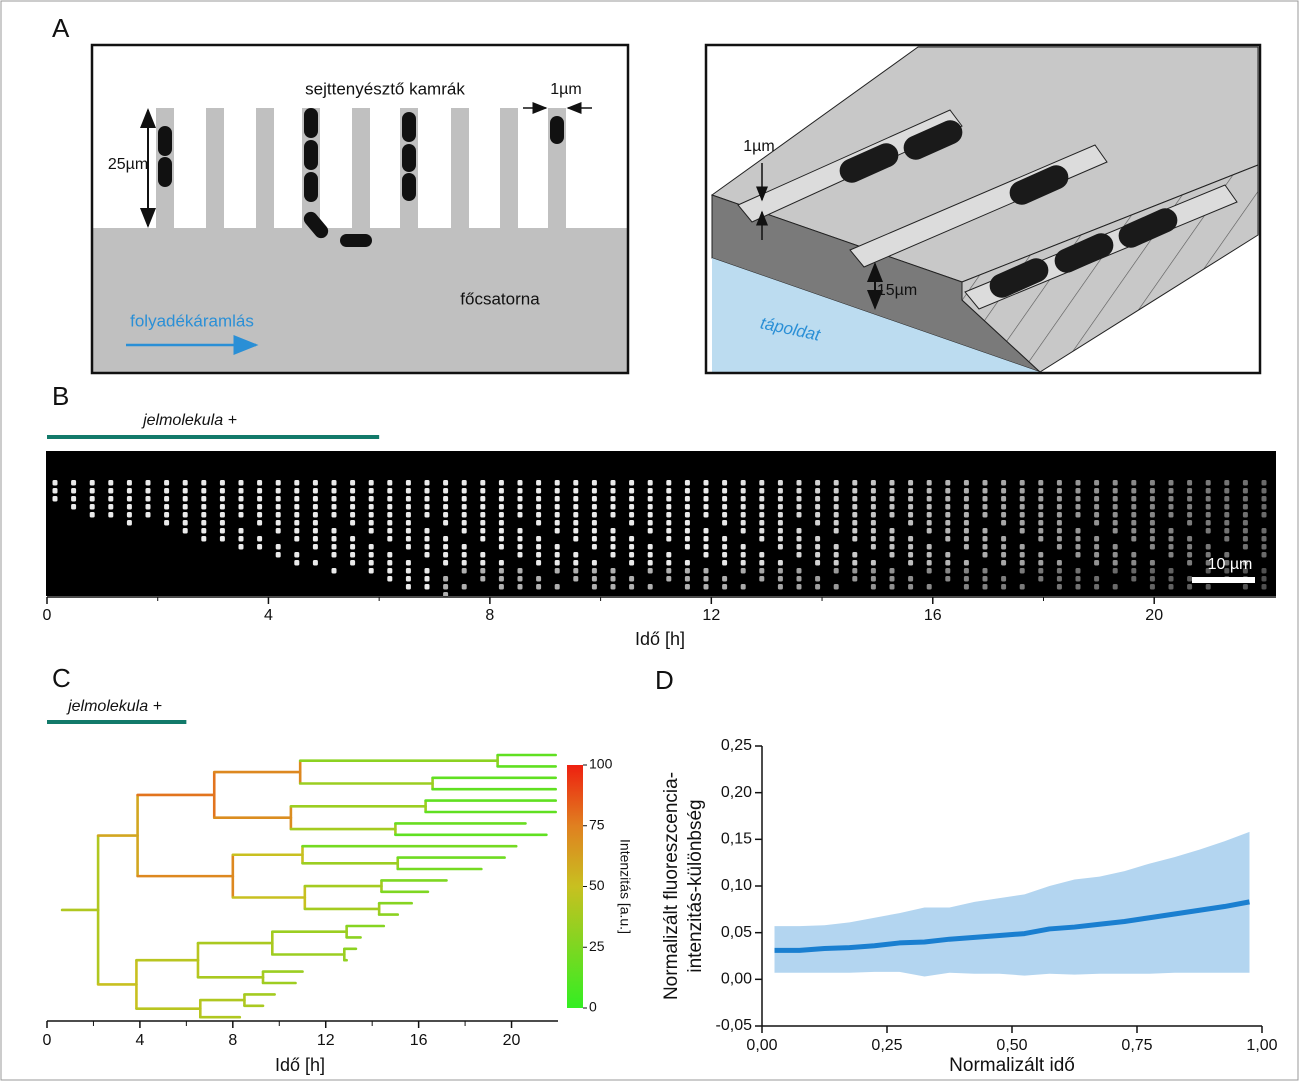 Image resolution: width=1299 pixels, height=1081 pixels. I want to click on y-tick-label: -0,05, so click(734, 1025).